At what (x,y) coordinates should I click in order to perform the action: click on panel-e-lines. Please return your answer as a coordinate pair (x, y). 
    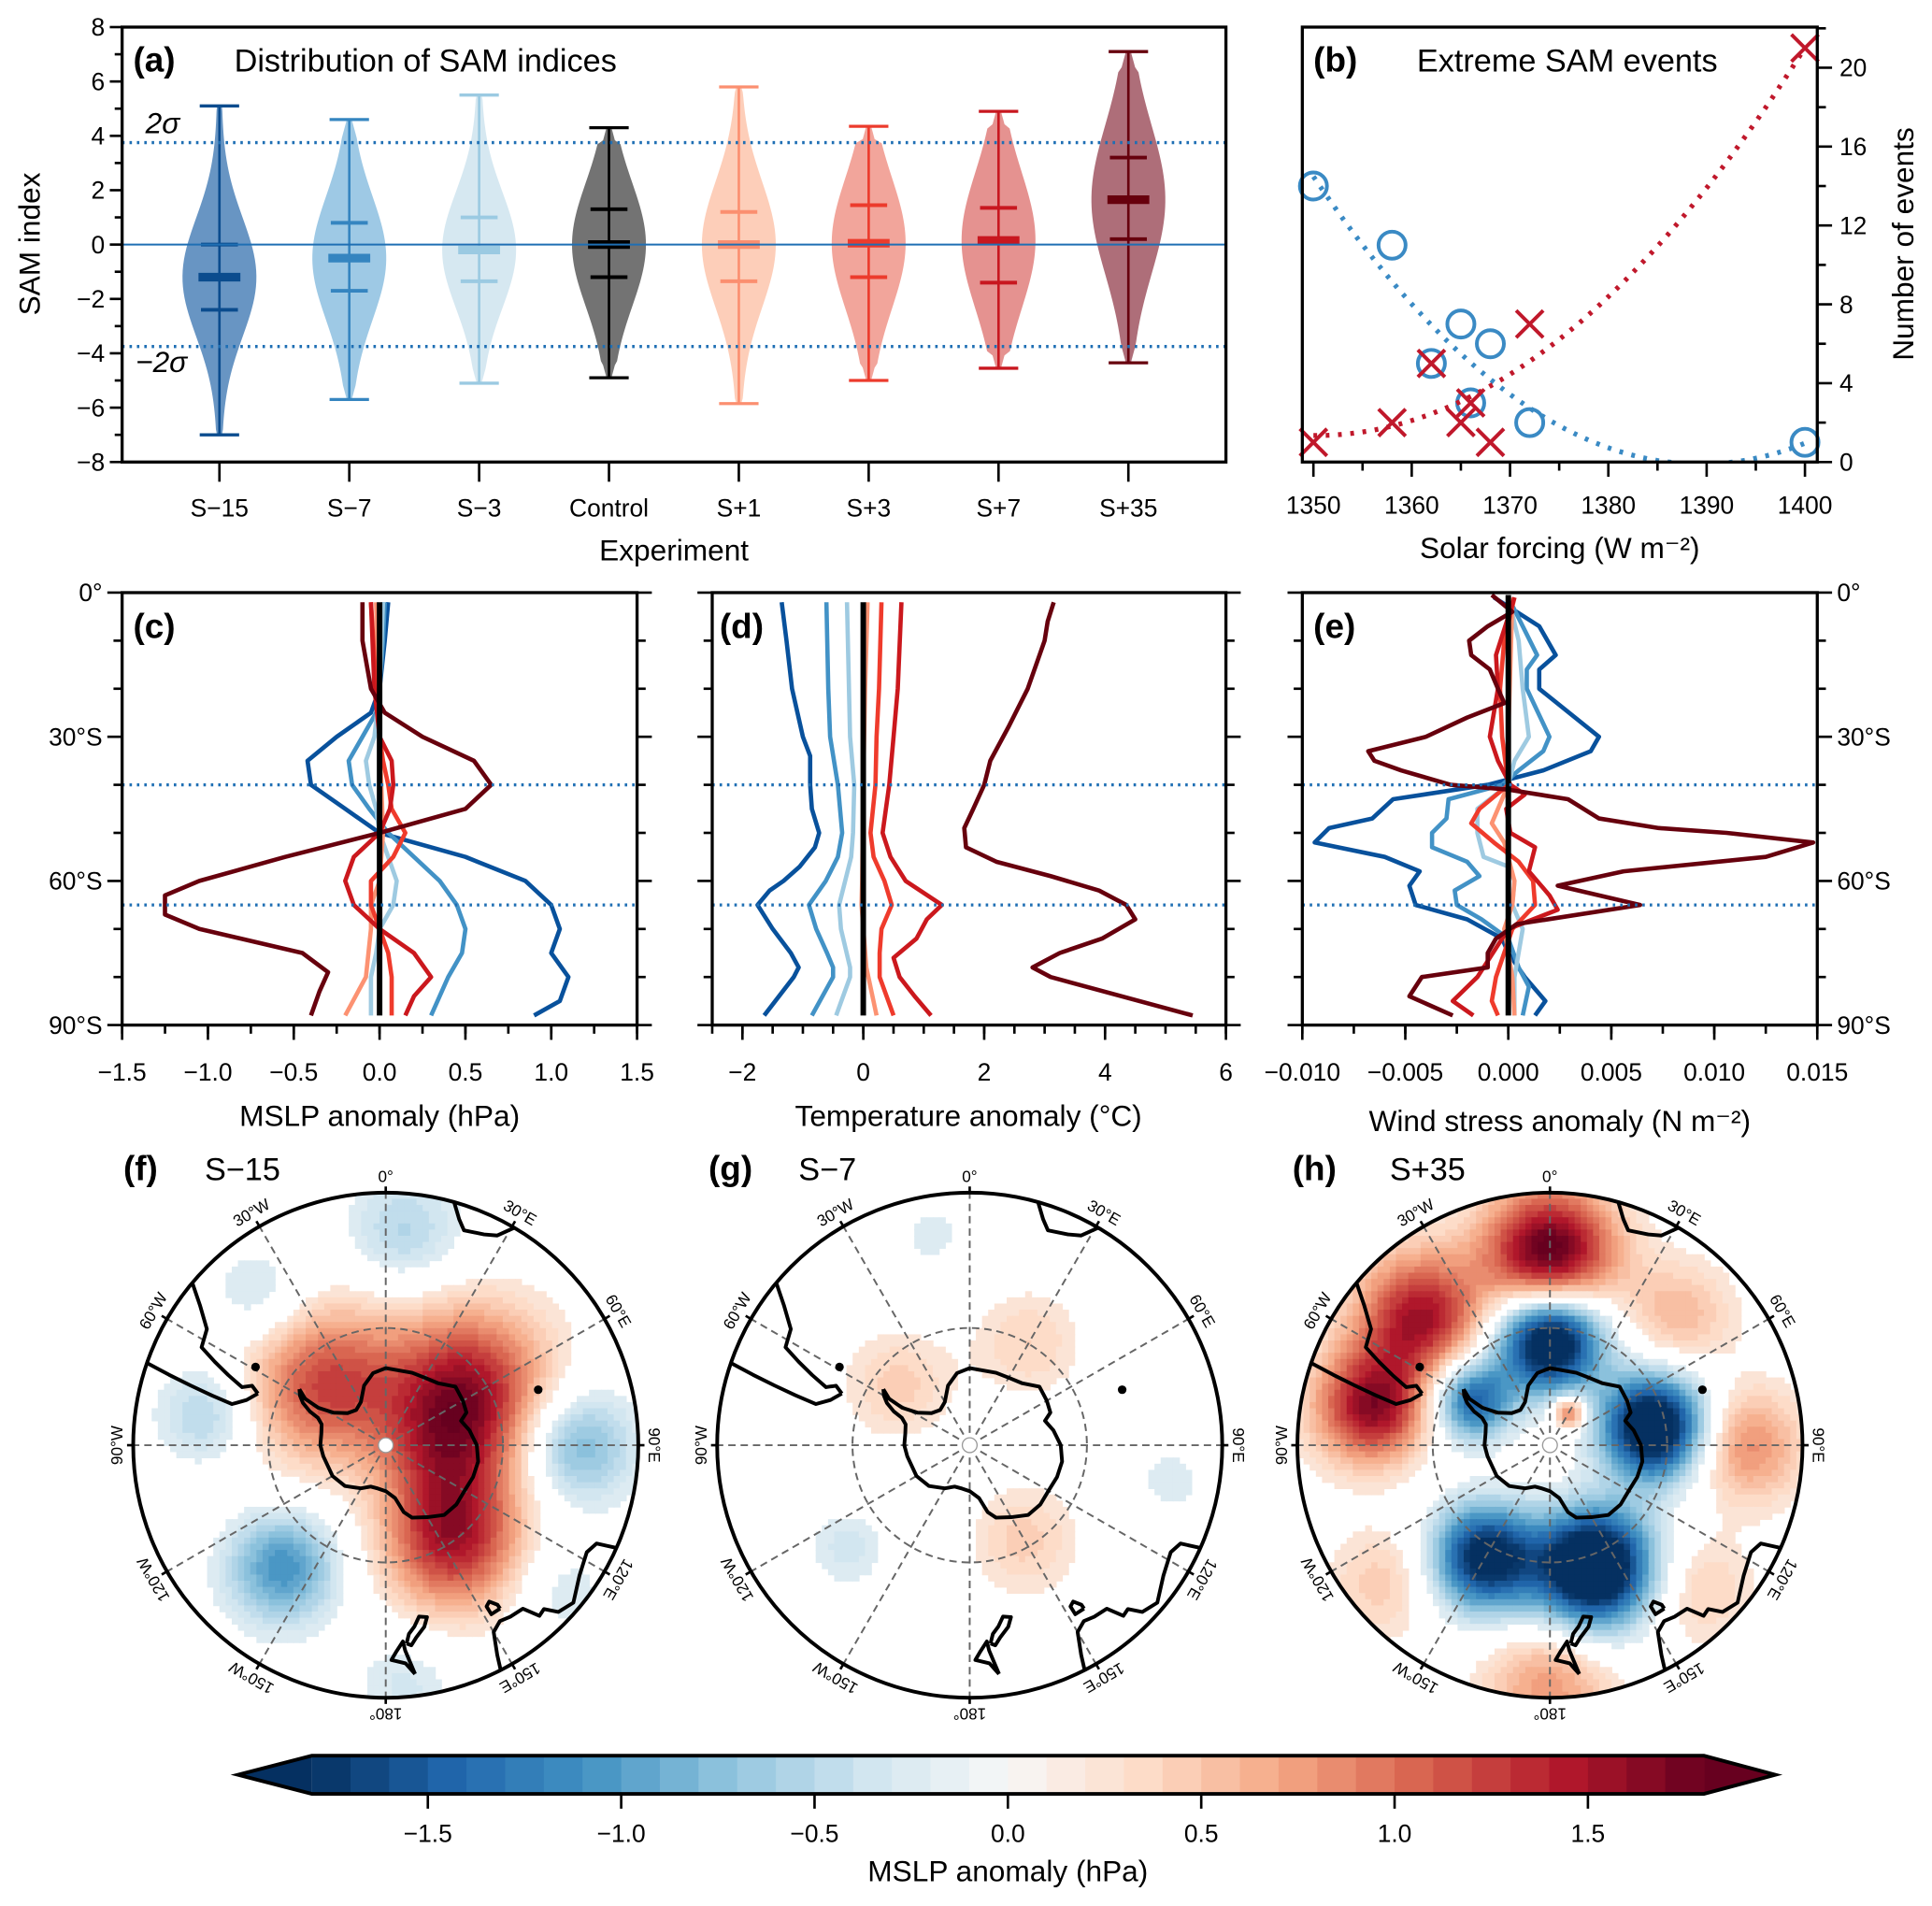
    Looking at the image, I should click on (1564, 805).